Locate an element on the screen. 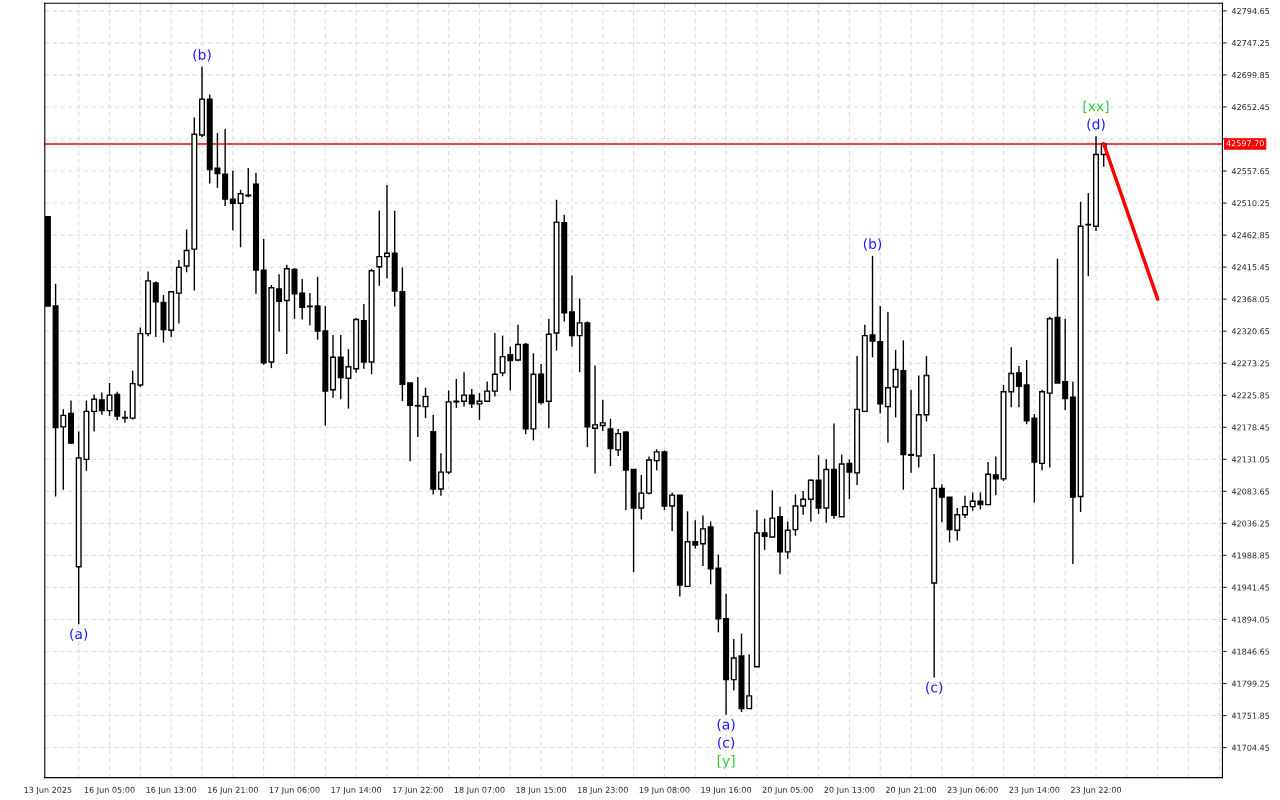 The height and width of the screenshot is (800, 1280). x-tick-label: 23 Jun 22:00 is located at coordinates (1096, 790).